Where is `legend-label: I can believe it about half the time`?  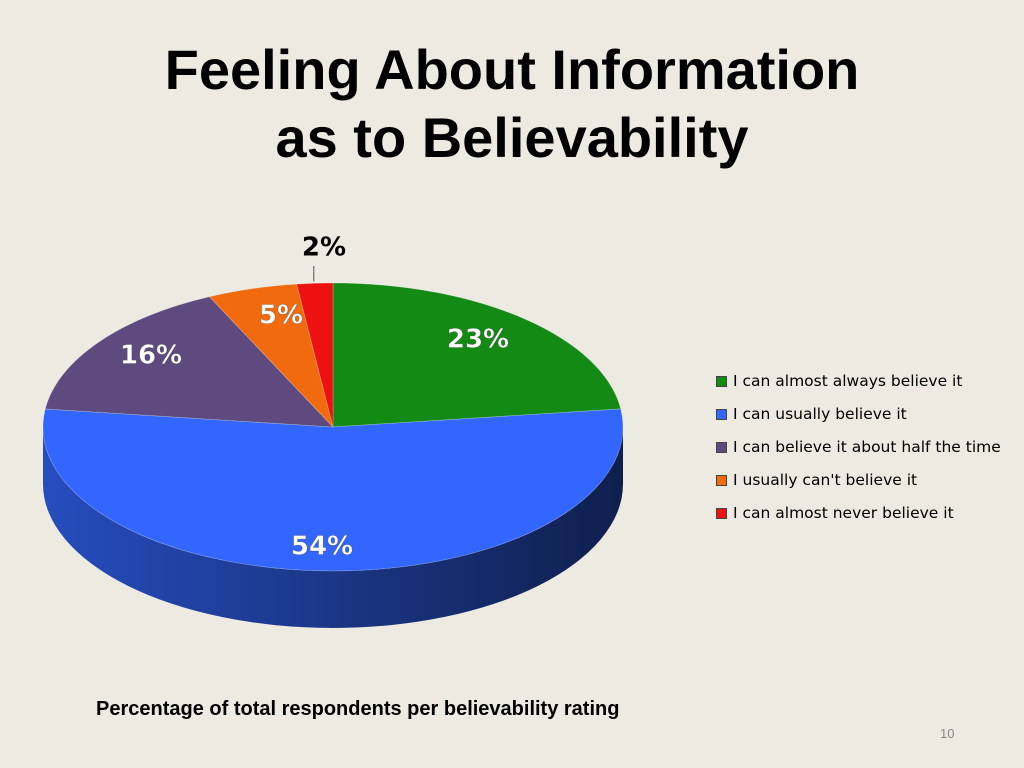
legend-label: I can believe it about half the time is located at coordinates (867, 447).